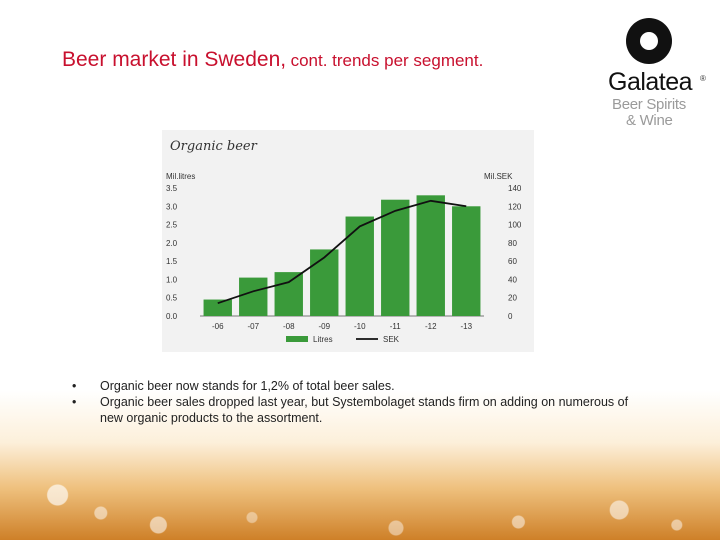  I want to click on x-tick-label: -07, so click(253, 326).